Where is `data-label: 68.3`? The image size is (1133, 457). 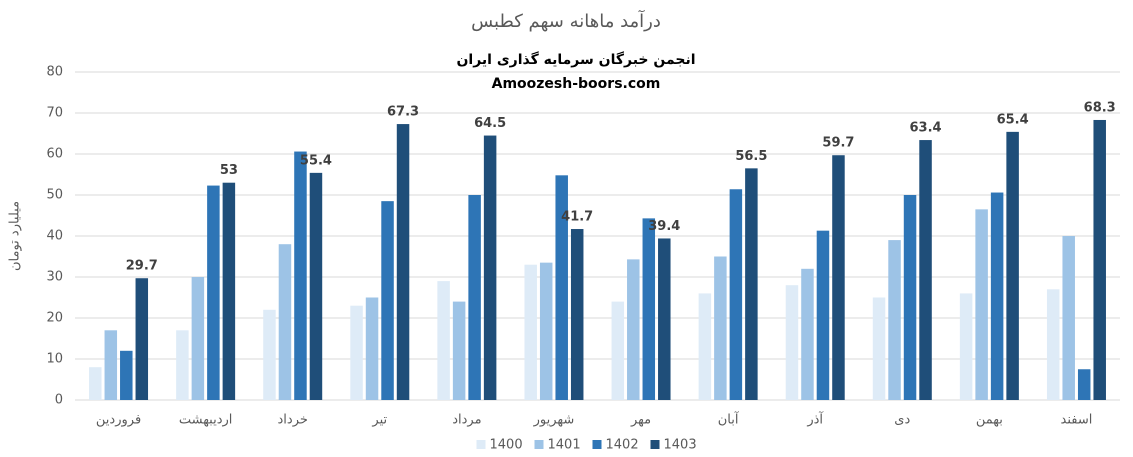 data-label: 68.3 is located at coordinates (1100, 107).